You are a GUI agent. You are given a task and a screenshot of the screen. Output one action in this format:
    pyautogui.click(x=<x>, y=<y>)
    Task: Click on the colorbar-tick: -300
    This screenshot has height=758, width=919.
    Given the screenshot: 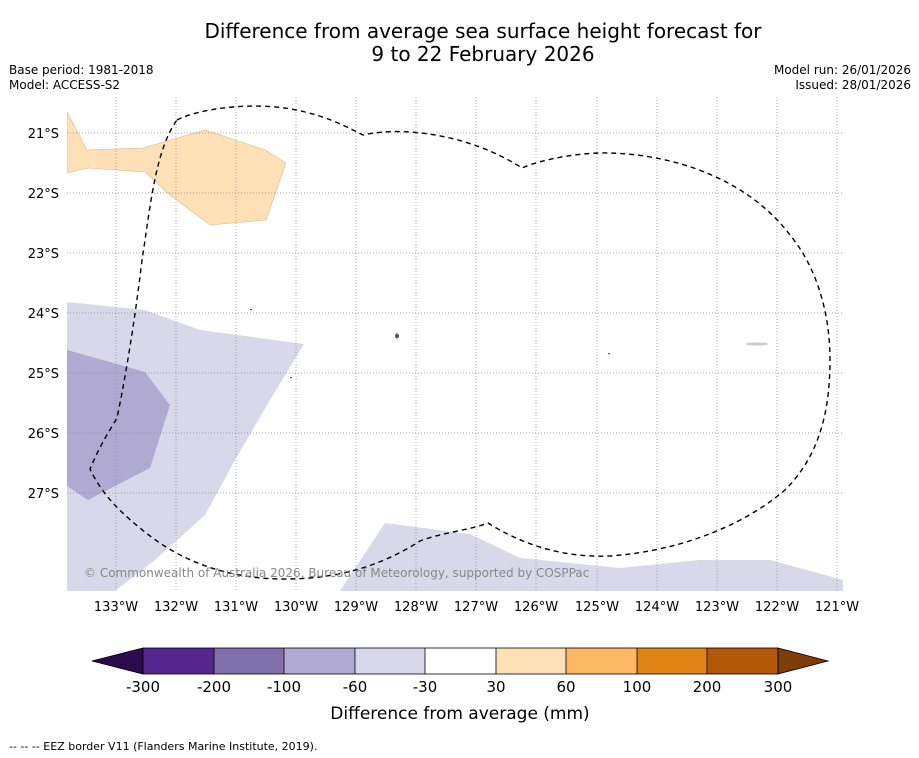 What is the action you would take?
    pyautogui.click(x=143, y=687)
    